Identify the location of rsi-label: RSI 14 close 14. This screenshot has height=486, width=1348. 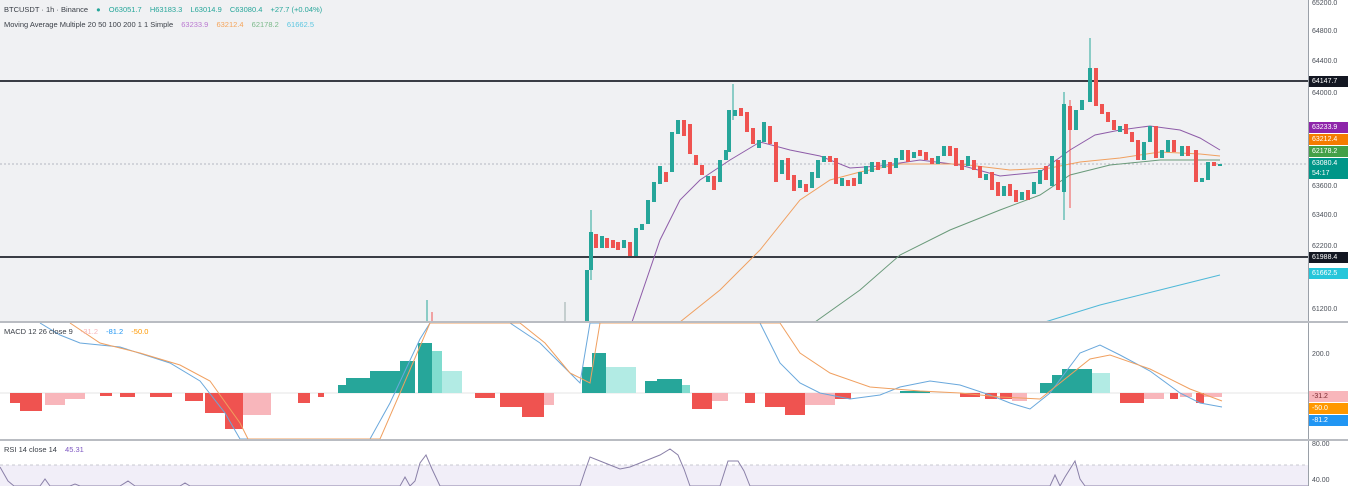
(30, 449).